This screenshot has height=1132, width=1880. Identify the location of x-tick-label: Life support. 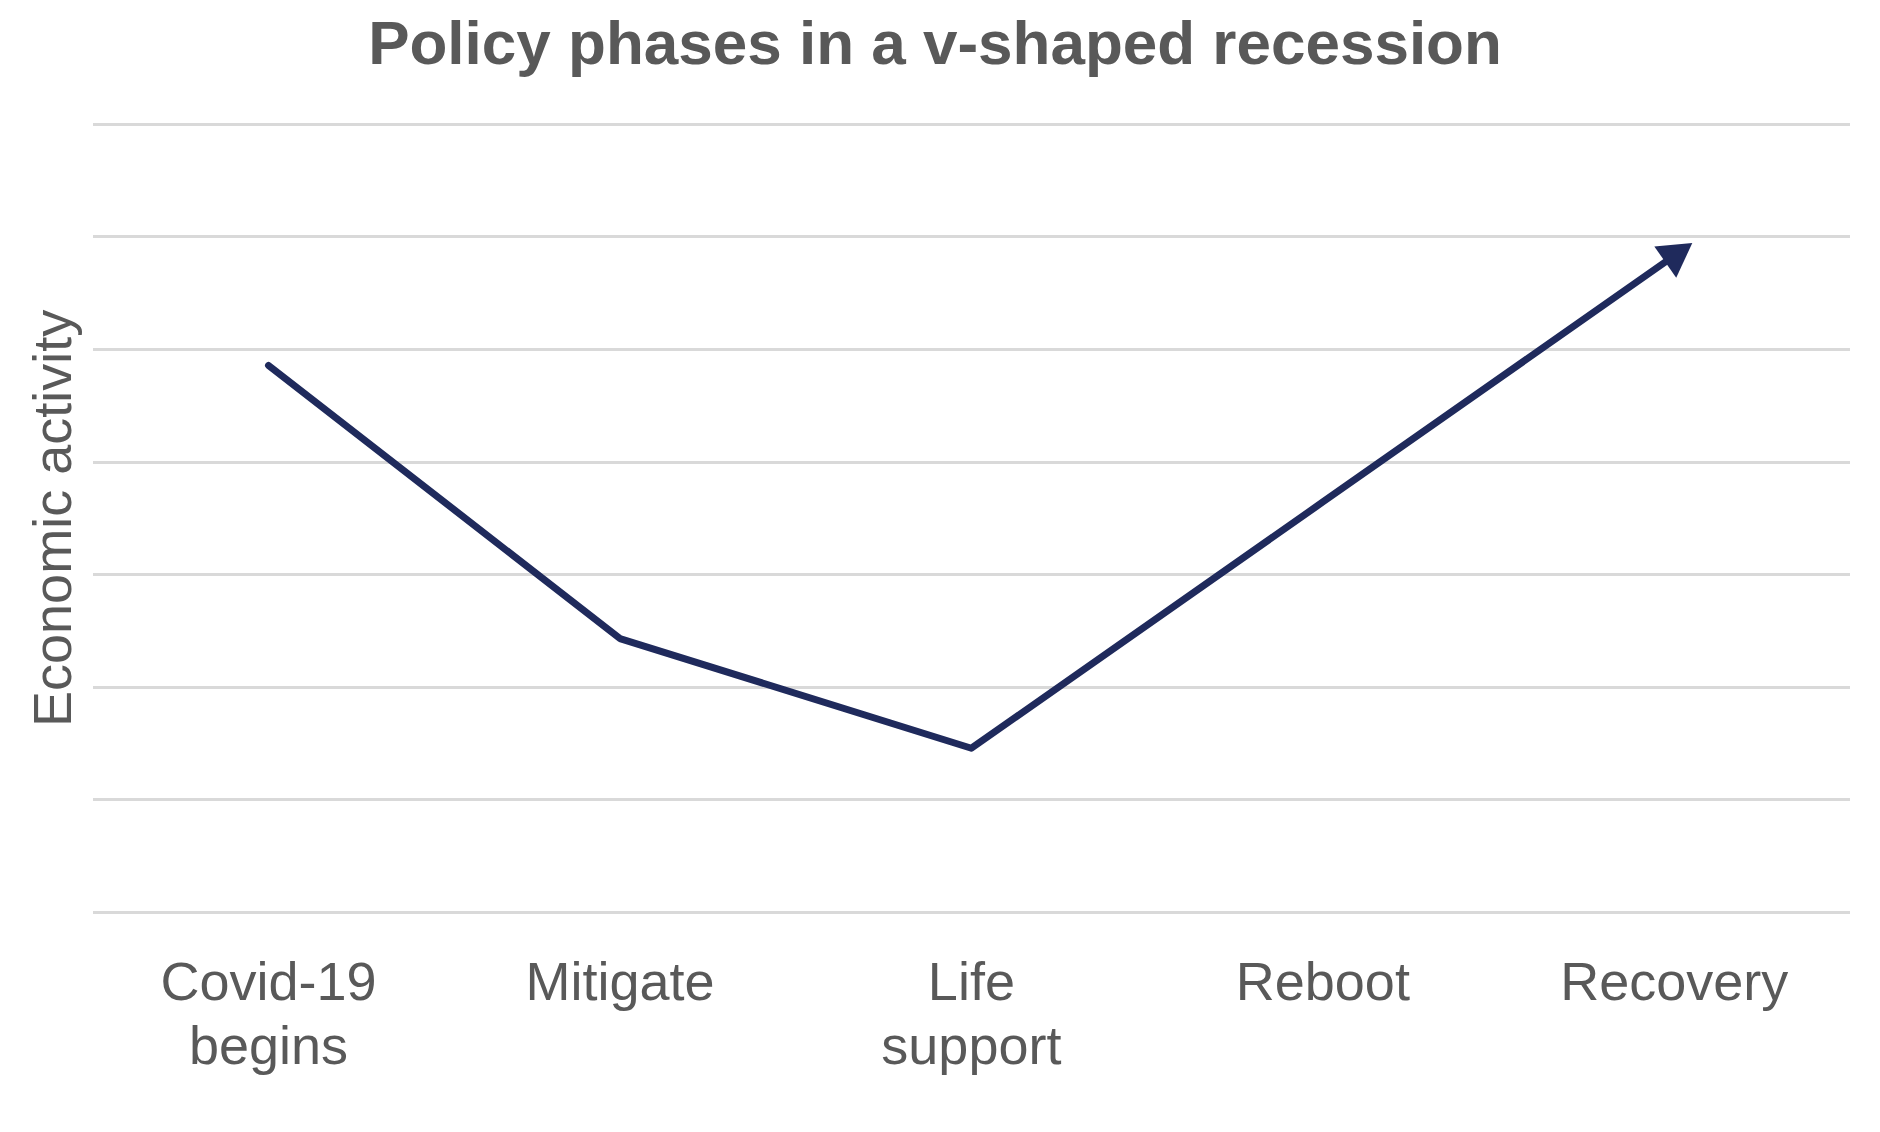
(971, 1013).